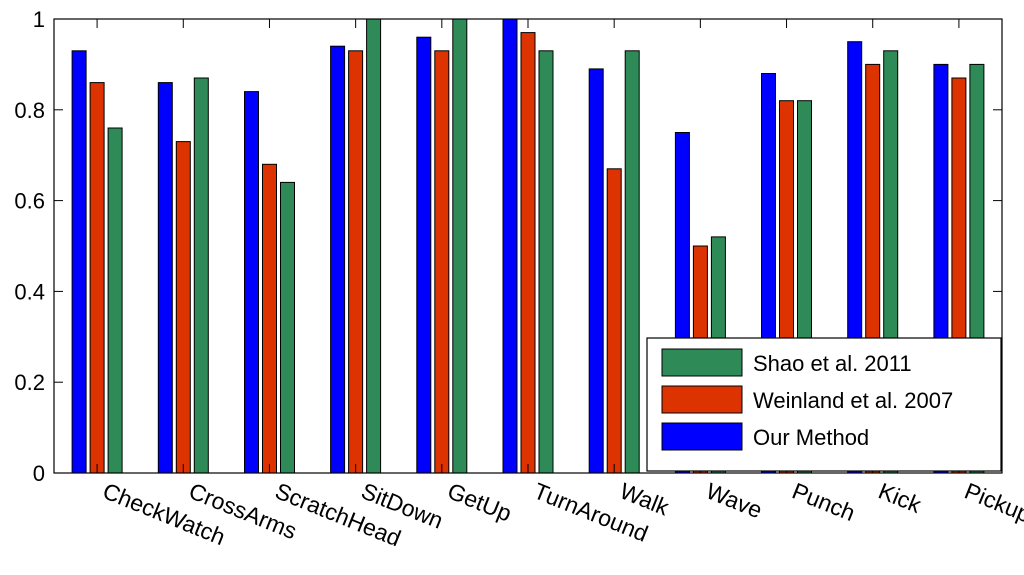  I want to click on legend-label: Weinland et al. 2007, so click(853, 400).